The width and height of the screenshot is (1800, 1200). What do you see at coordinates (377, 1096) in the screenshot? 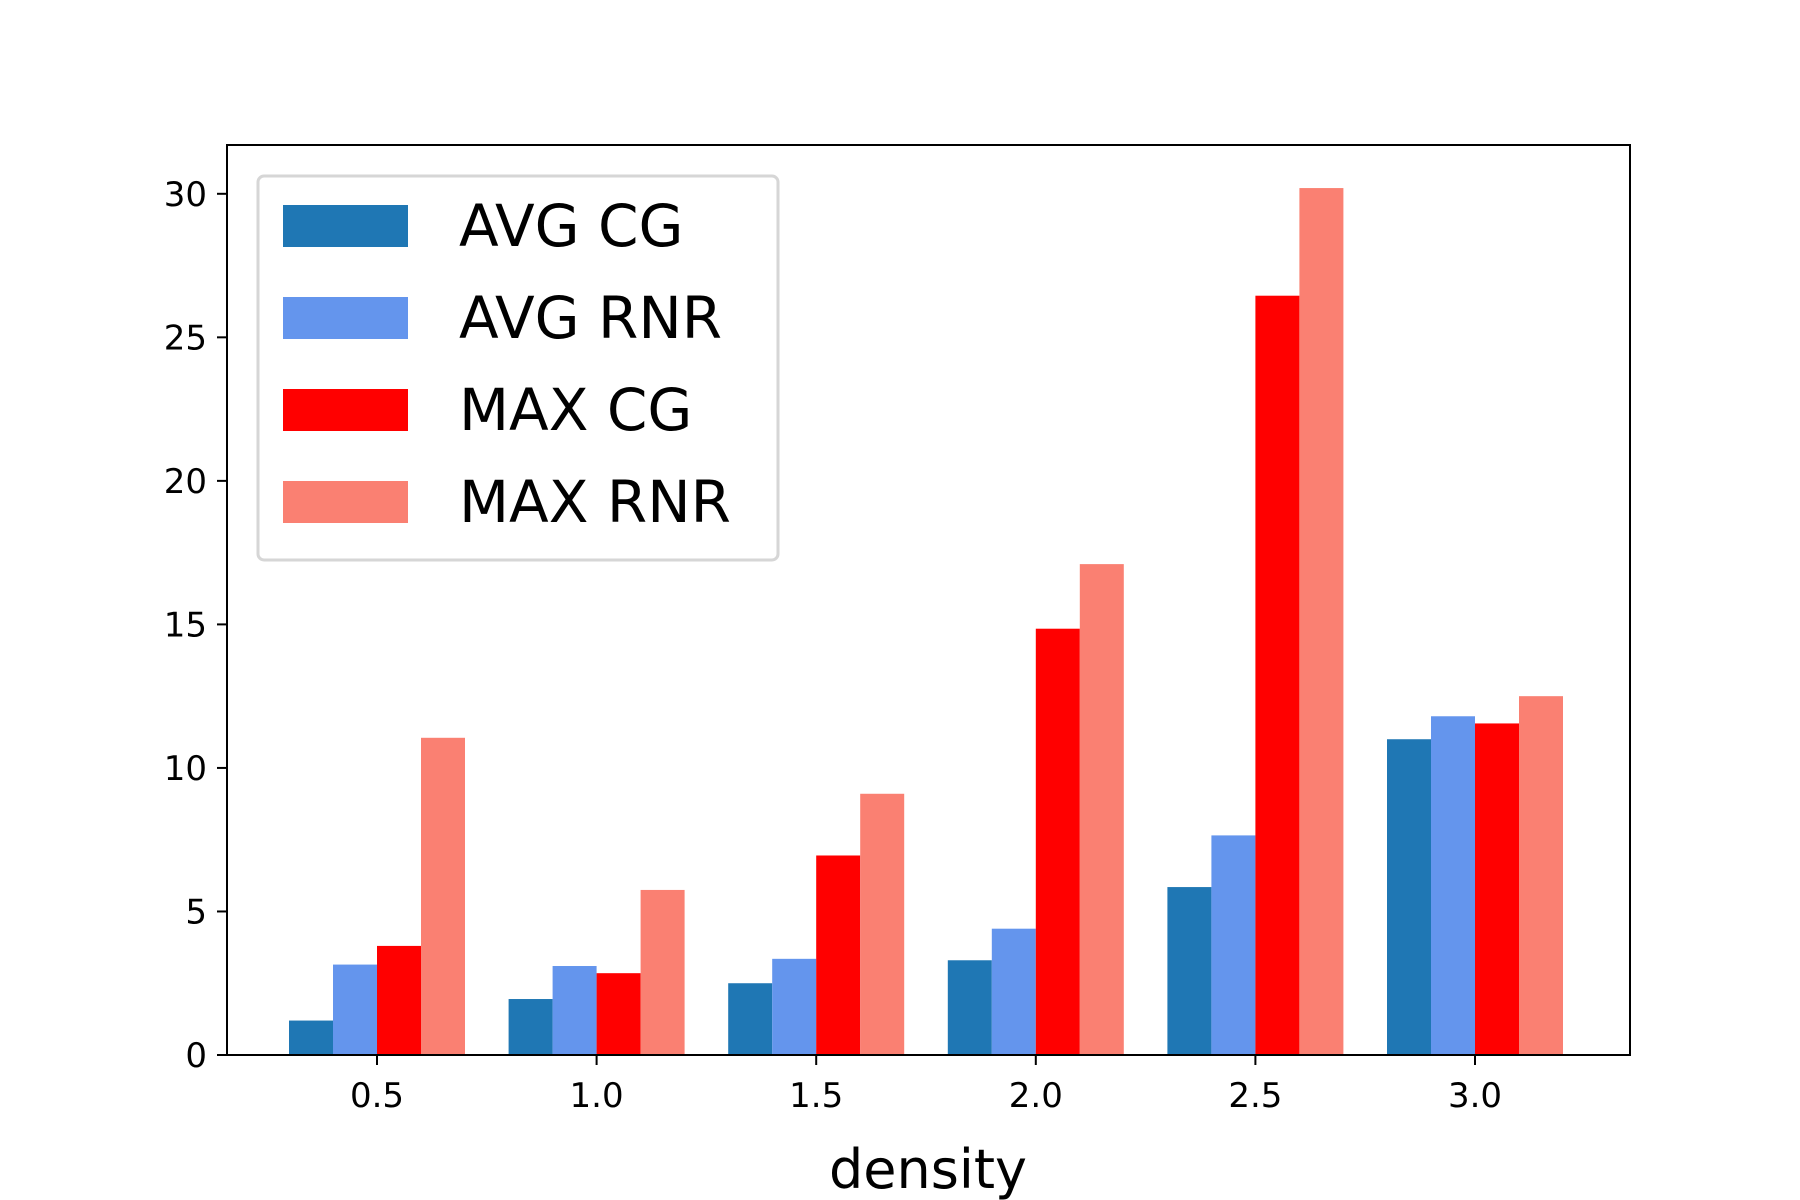
I see `x-tick-label: 0.5` at bounding box center [377, 1096].